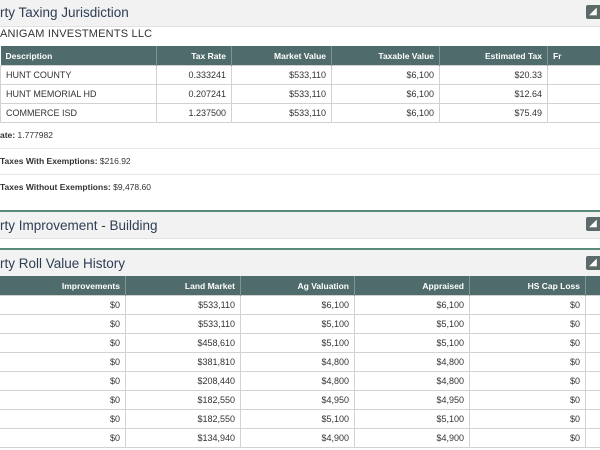 The image size is (600, 450). What do you see at coordinates (78, 75) in the screenshot?
I see `cell-description: HUNT COUNTY` at bounding box center [78, 75].